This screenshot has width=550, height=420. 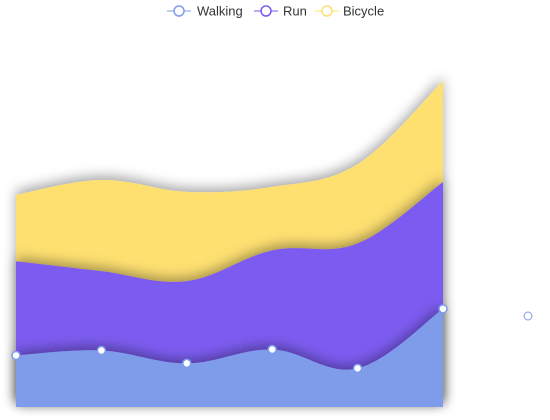 What do you see at coordinates (266, 11) in the screenshot?
I see `legend-run-marker-icon` at bounding box center [266, 11].